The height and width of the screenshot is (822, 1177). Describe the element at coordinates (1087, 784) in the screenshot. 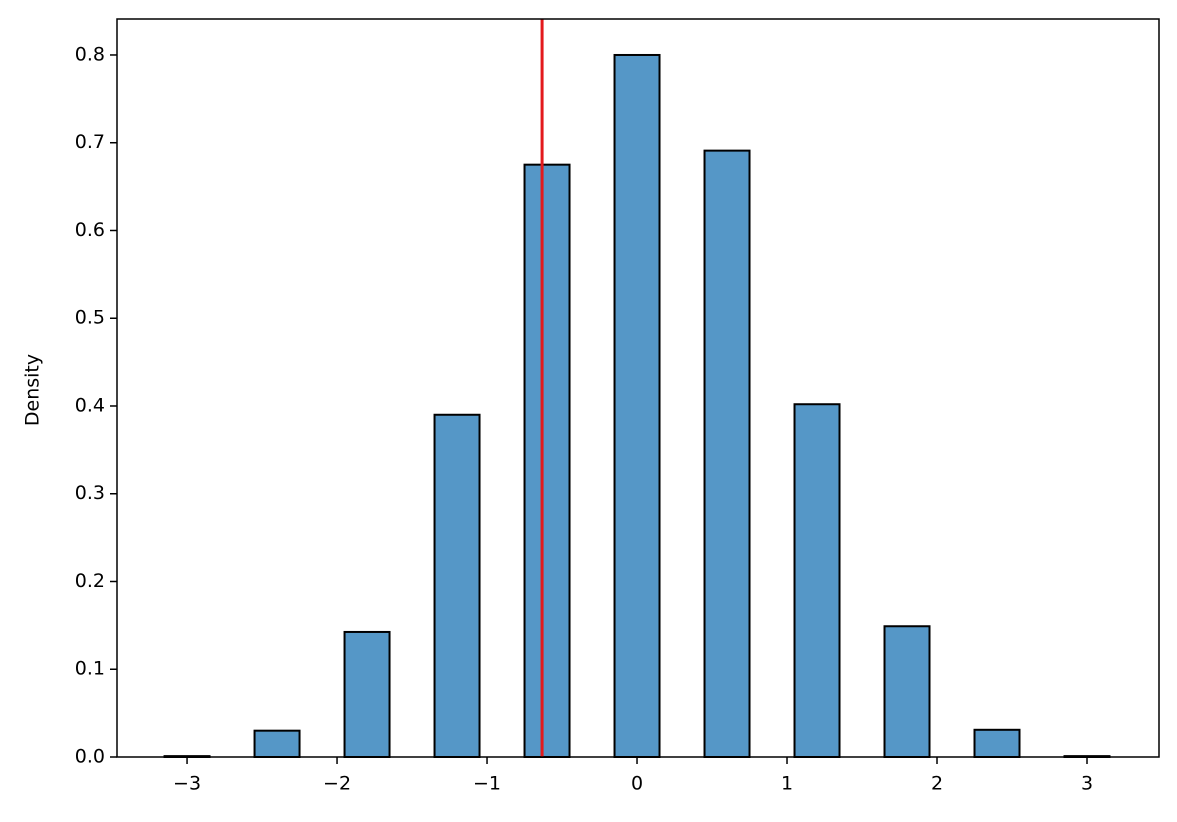

I see `x-tick-label: 3` at that location.